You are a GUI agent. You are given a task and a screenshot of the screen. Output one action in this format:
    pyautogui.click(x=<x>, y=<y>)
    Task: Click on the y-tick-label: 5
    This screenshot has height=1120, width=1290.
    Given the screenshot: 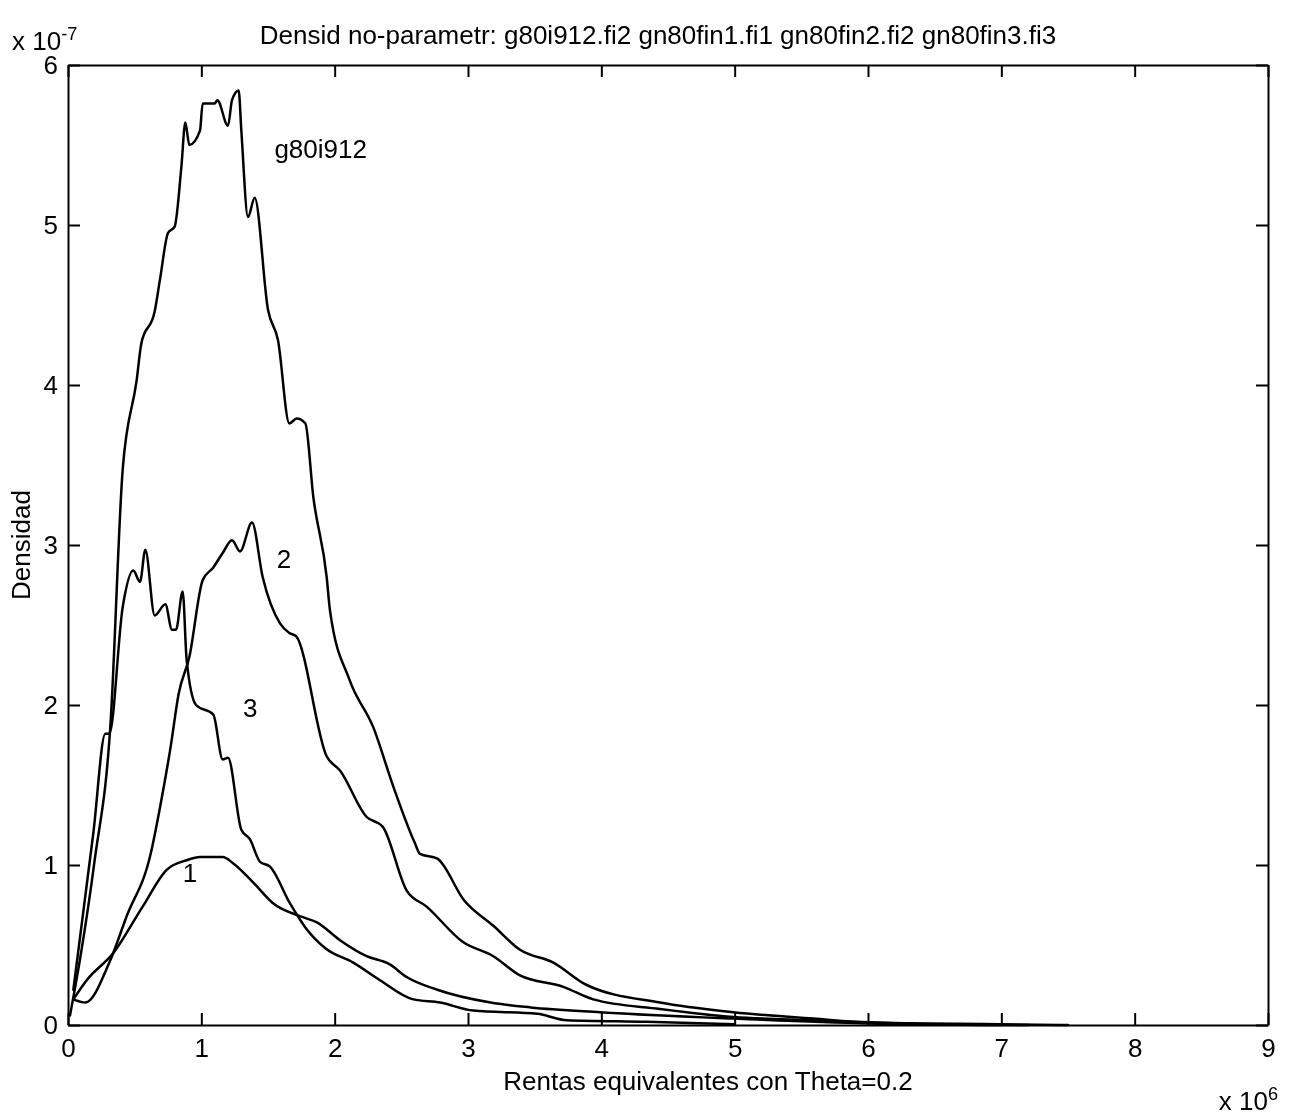 What is the action you would take?
    pyautogui.click(x=50, y=224)
    